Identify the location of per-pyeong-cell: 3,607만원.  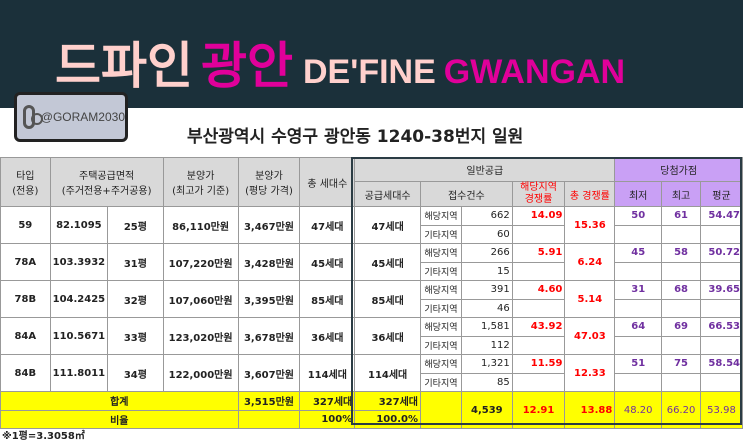
(269, 373).